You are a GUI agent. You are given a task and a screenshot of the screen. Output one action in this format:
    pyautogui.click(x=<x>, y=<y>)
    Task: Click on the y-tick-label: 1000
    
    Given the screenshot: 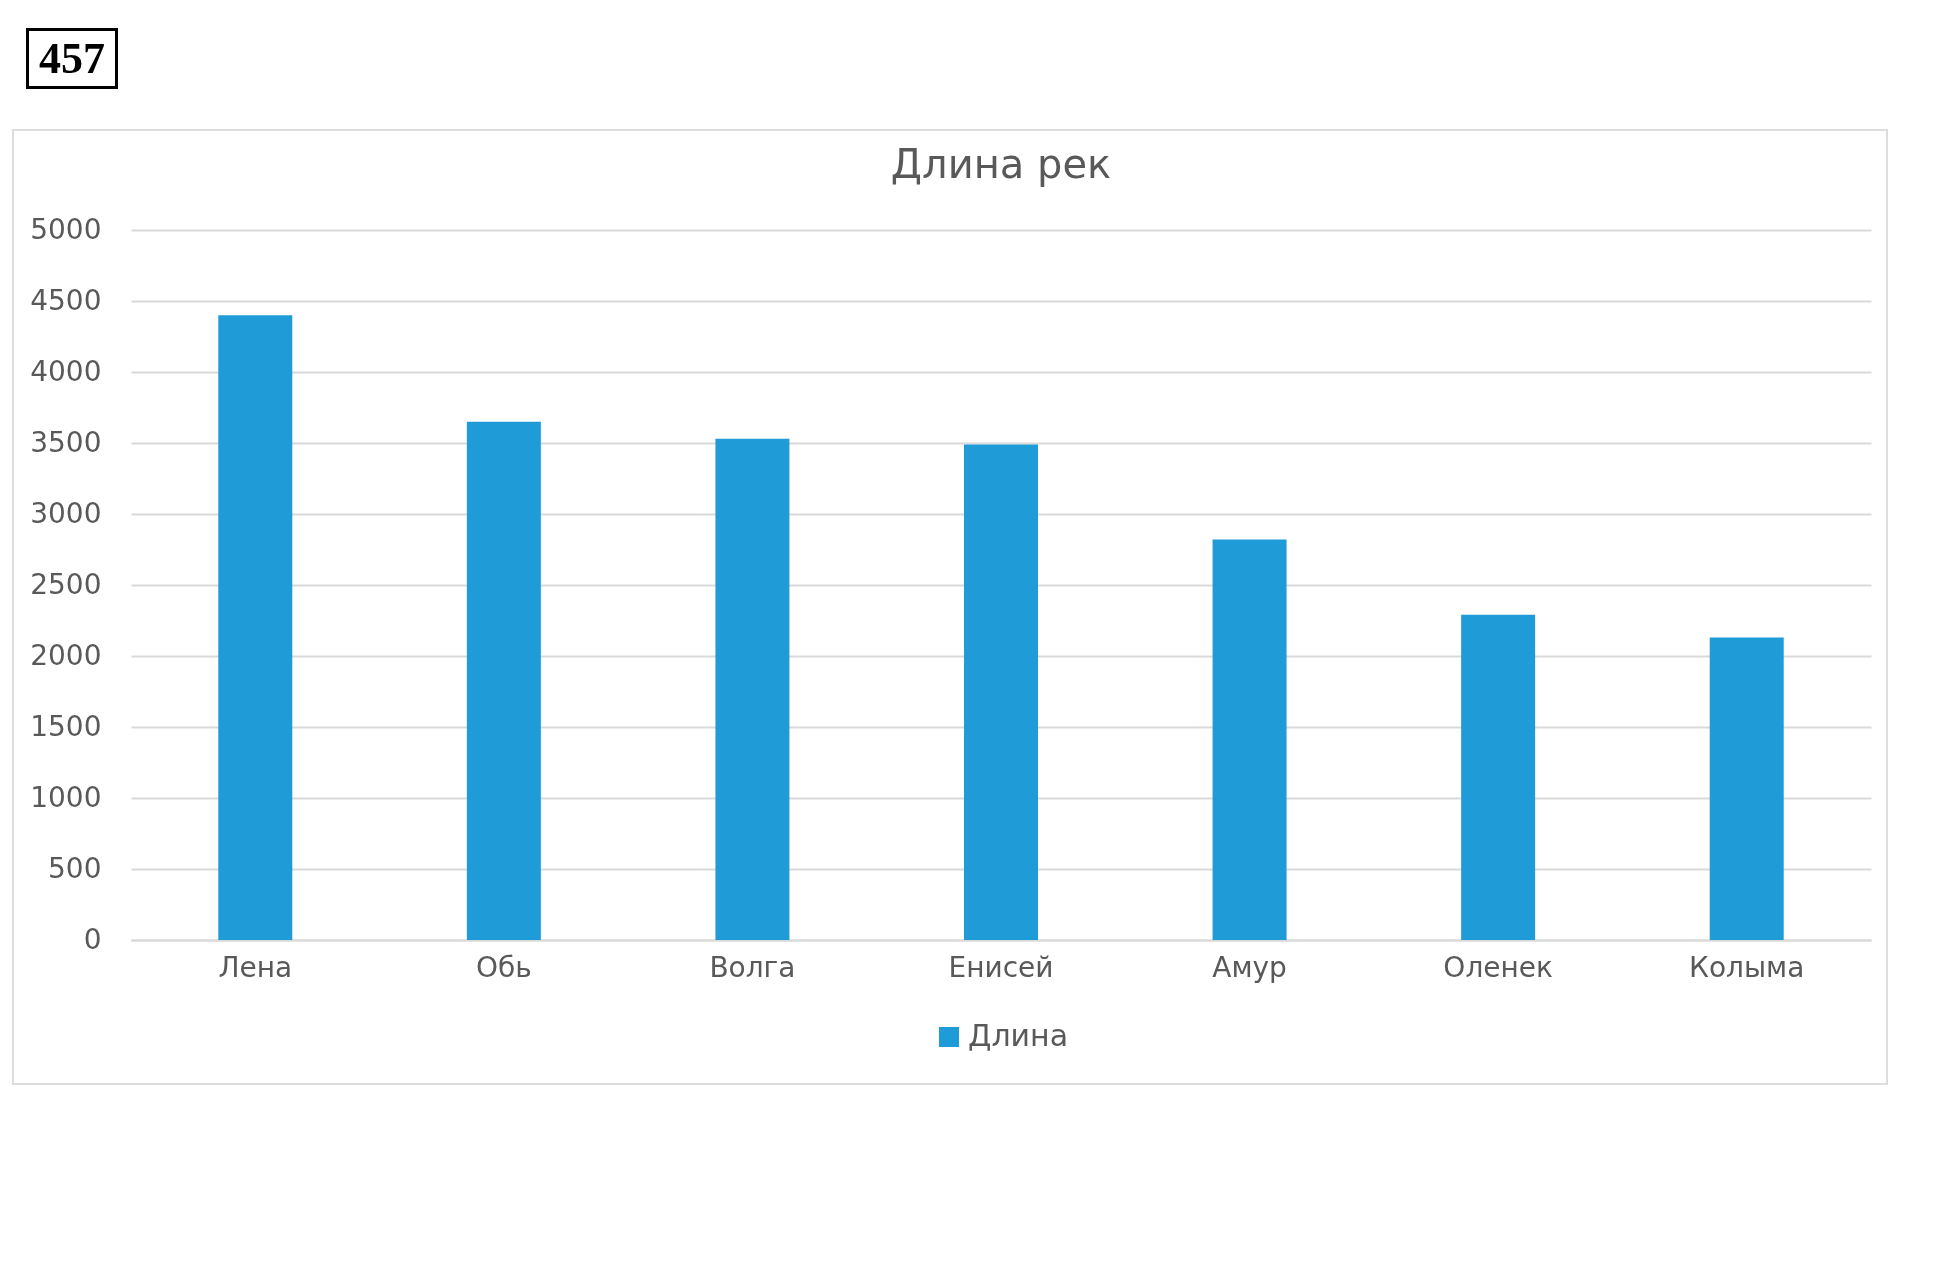 What is the action you would take?
    pyautogui.click(x=66, y=797)
    